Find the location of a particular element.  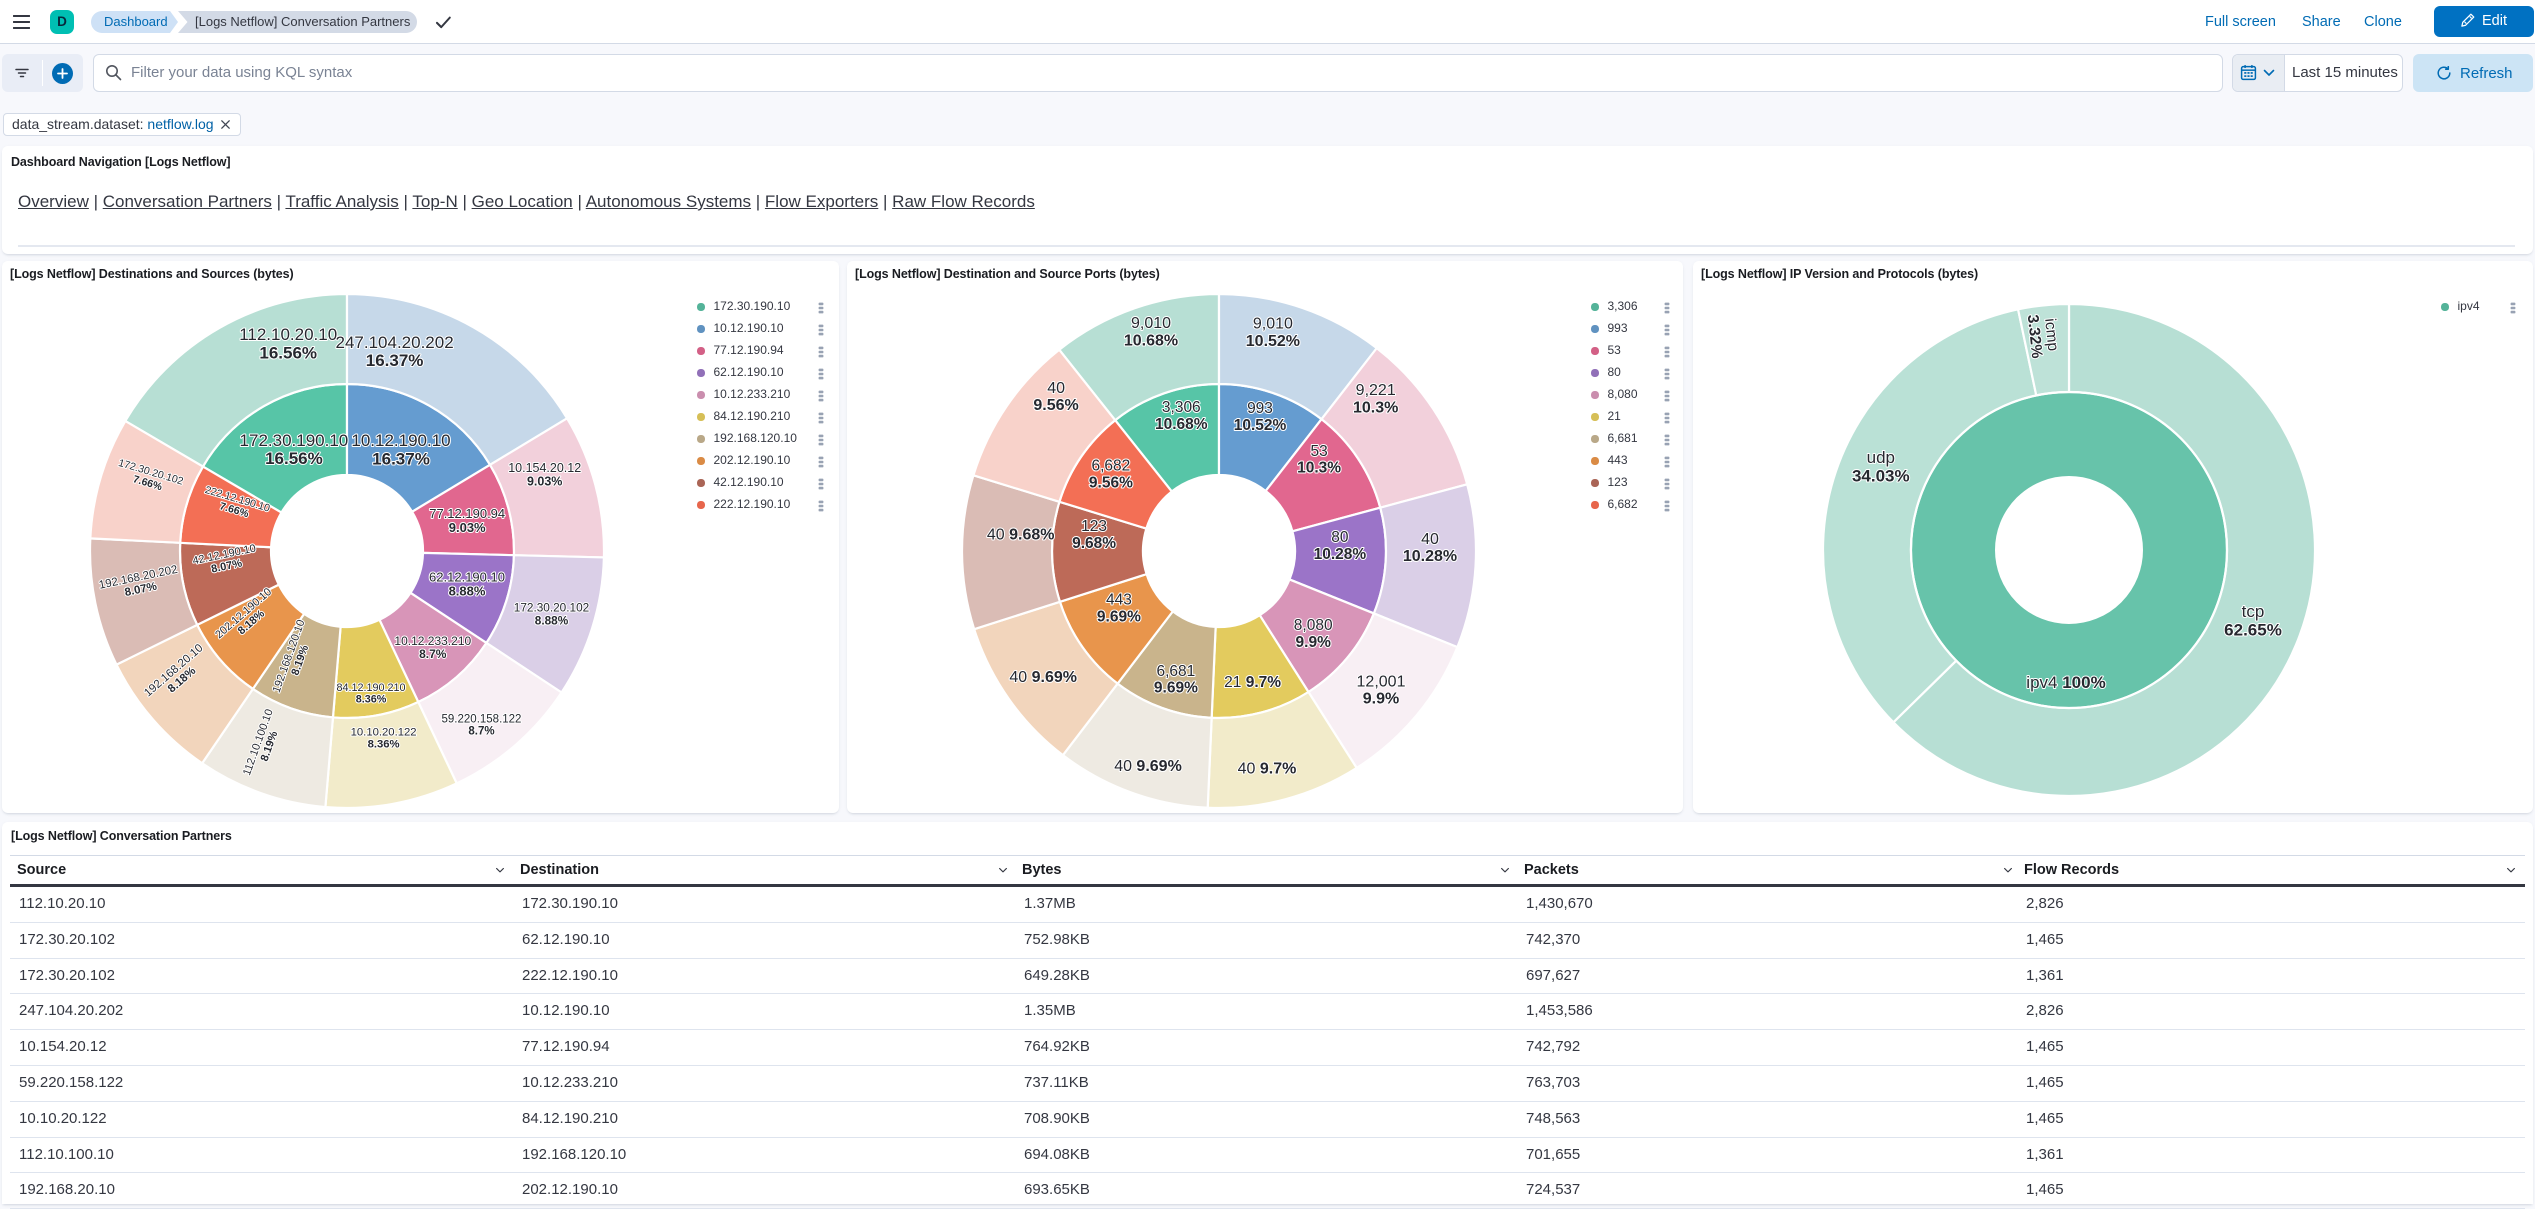

svg-text: 84.12.190.210 is located at coordinates (370, 688).